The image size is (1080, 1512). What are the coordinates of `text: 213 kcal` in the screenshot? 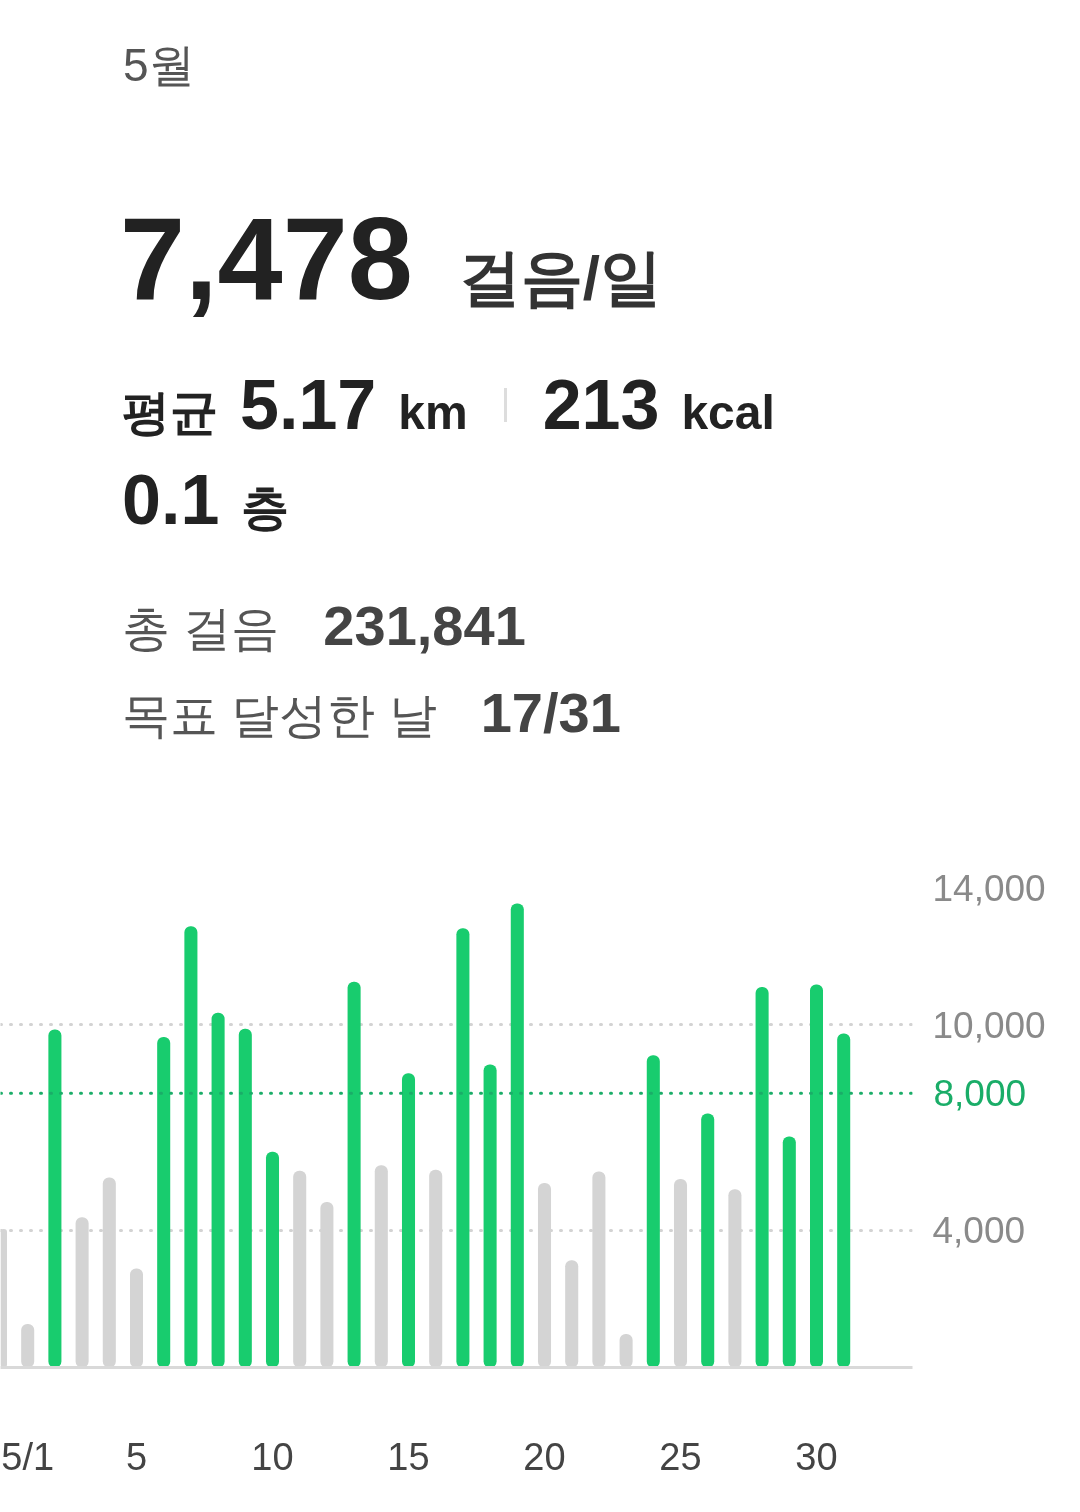 It's located at (658, 405).